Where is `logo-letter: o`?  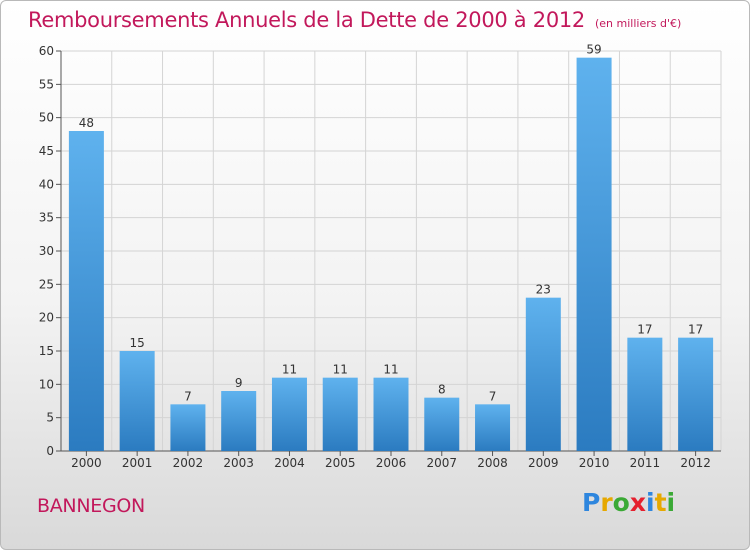 logo-letter: o is located at coordinates (621, 502).